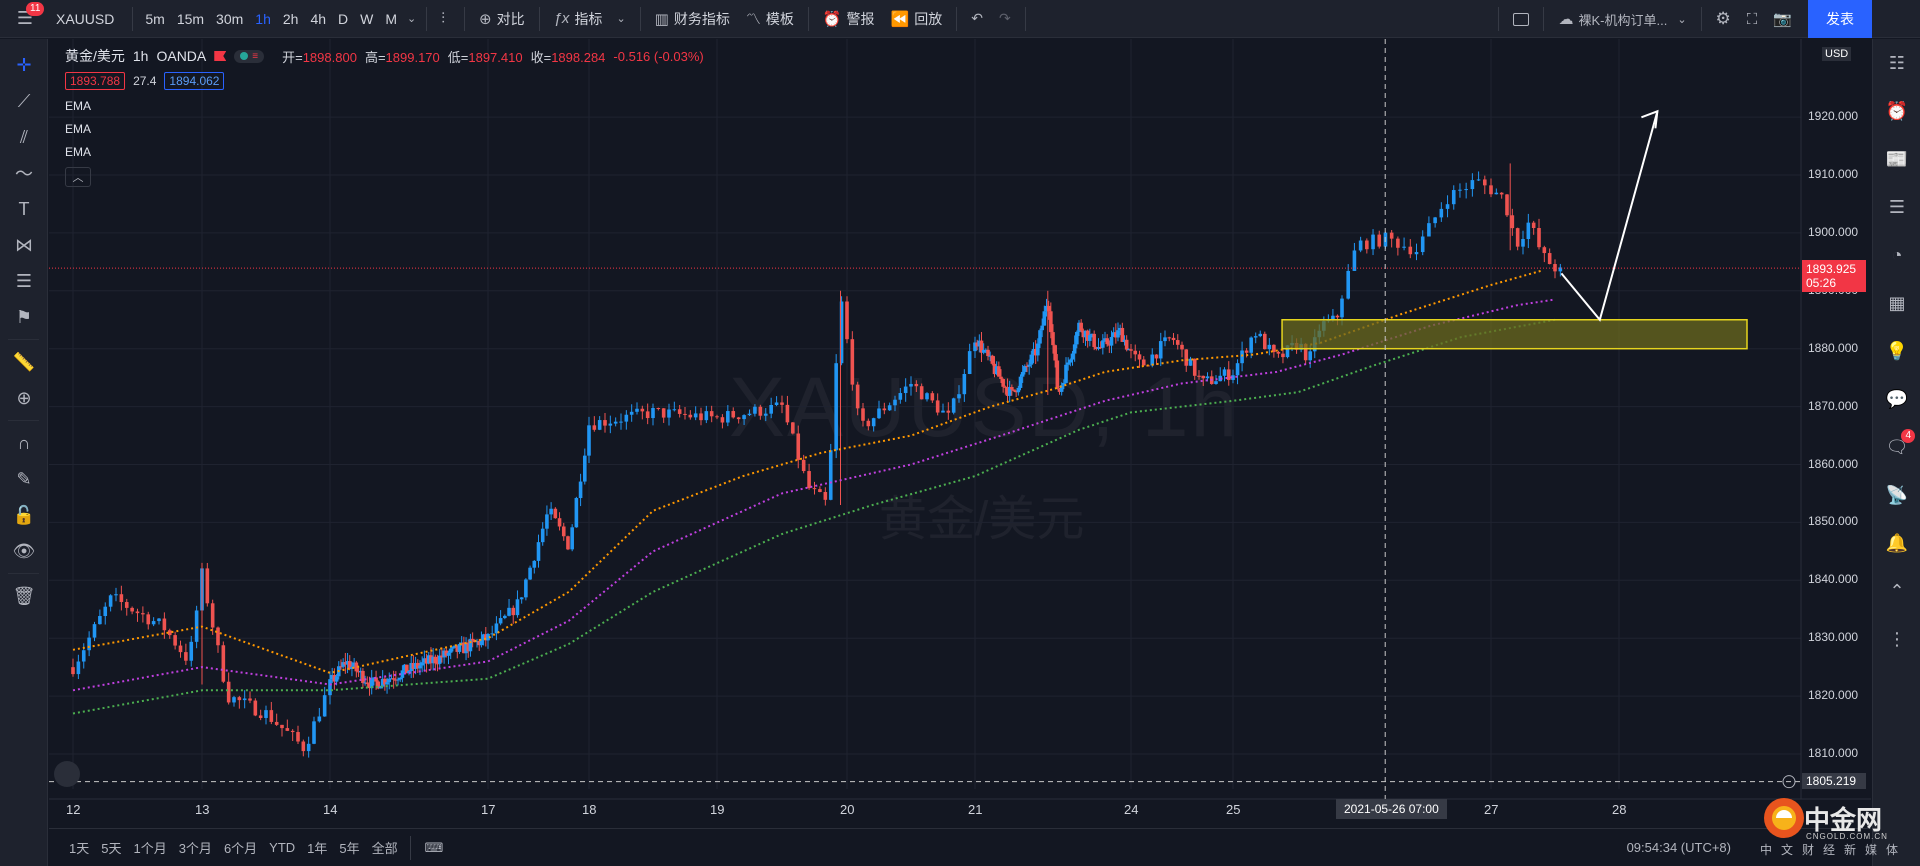  Describe the element at coordinates (661, 19) in the screenshot. I see `bar-chart-icon: ▥` at that location.